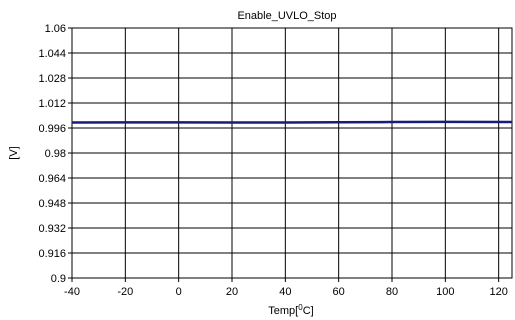  I want to click on y-tick-label: 0.996, so click(52, 129).